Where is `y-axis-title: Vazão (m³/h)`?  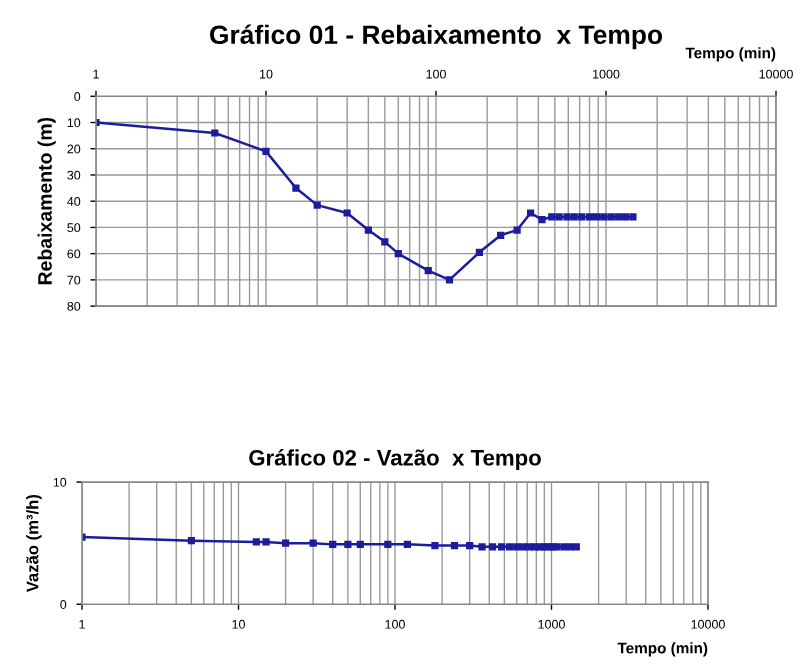
y-axis-title: Vazão (m³/h) is located at coordinates (34, 543).